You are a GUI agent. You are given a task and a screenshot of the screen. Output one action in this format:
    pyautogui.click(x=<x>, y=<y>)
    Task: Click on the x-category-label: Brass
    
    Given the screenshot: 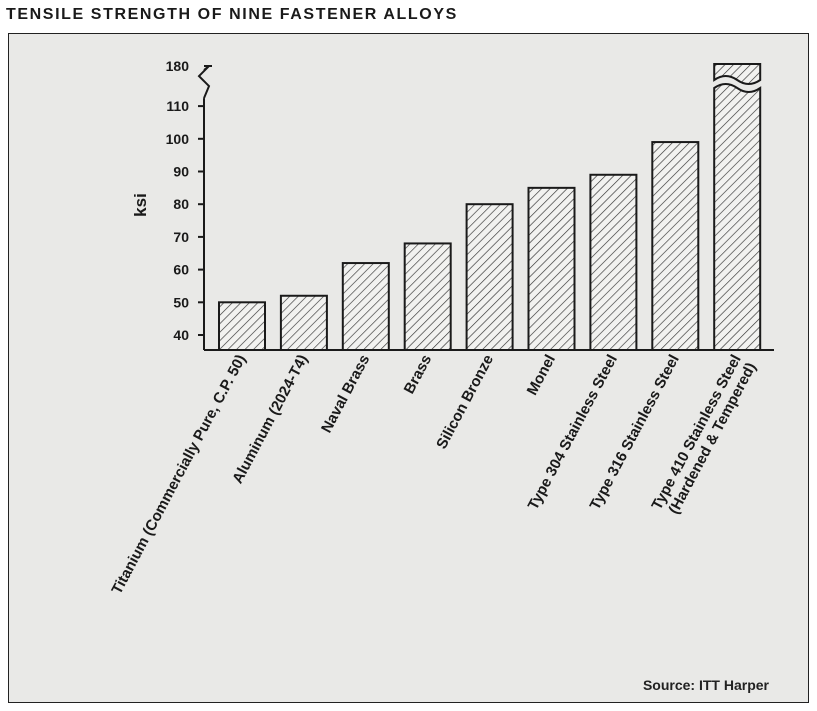 What is the action you would take?
    pyautogui.click(x=418, y=374)
    